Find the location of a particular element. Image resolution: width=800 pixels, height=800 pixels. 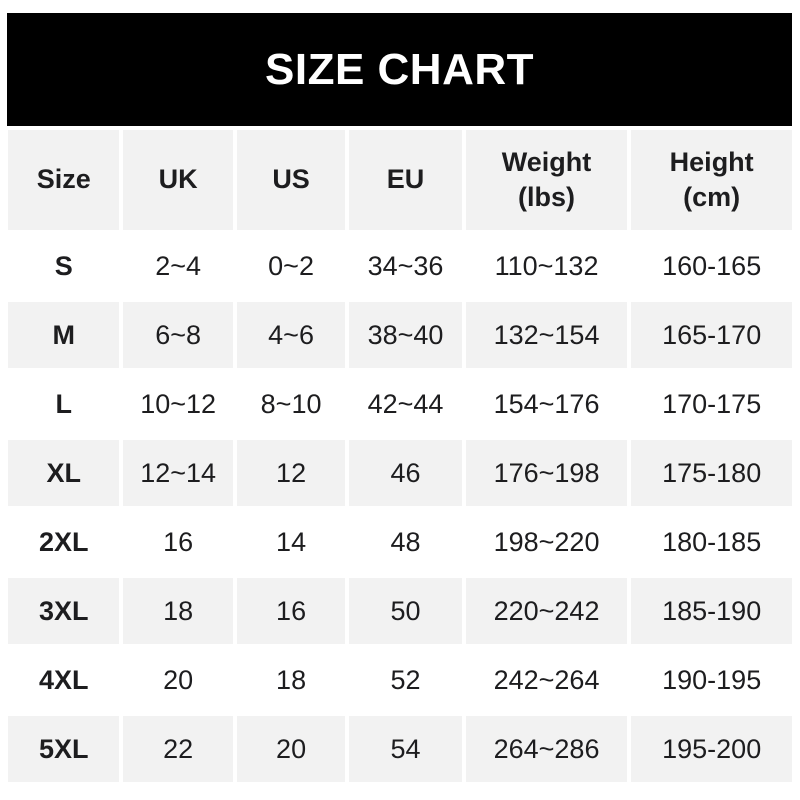

cell-size: 2XL is located at coordinates (64, 542).